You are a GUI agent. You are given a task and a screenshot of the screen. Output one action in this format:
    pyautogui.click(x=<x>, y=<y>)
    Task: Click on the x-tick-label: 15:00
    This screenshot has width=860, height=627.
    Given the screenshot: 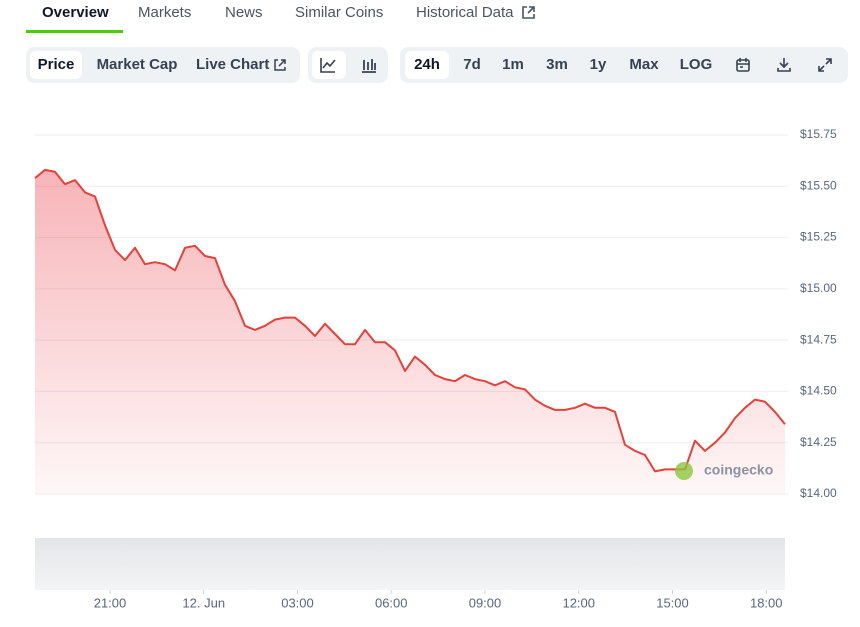 What is the action you would take?
    pyautogui.click(x=672, y=602)
    